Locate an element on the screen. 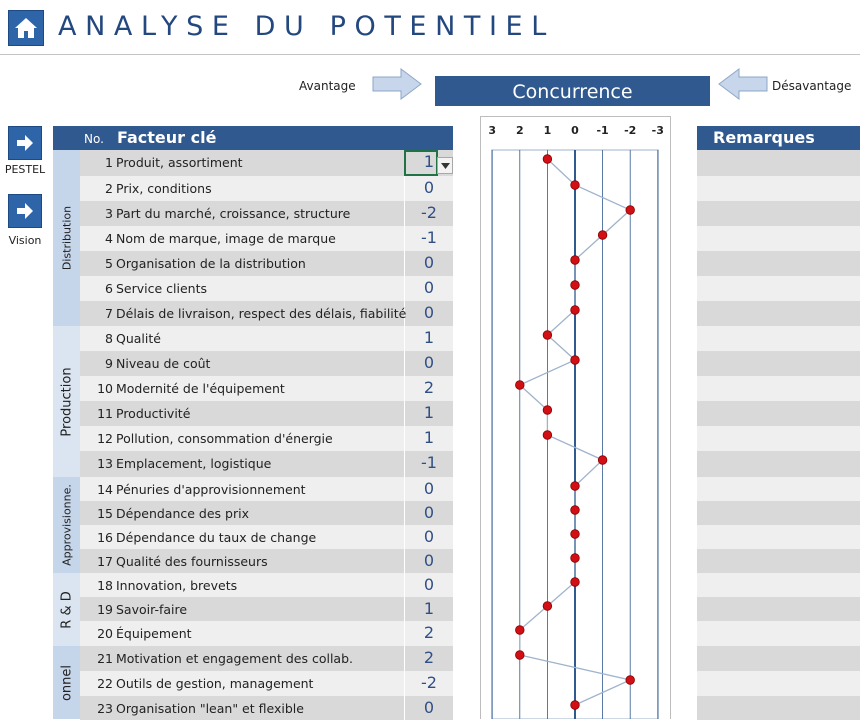 The width and height of the screenshot is (860, 720). x-tick-label: 2 is located at coordinates (520, 130).